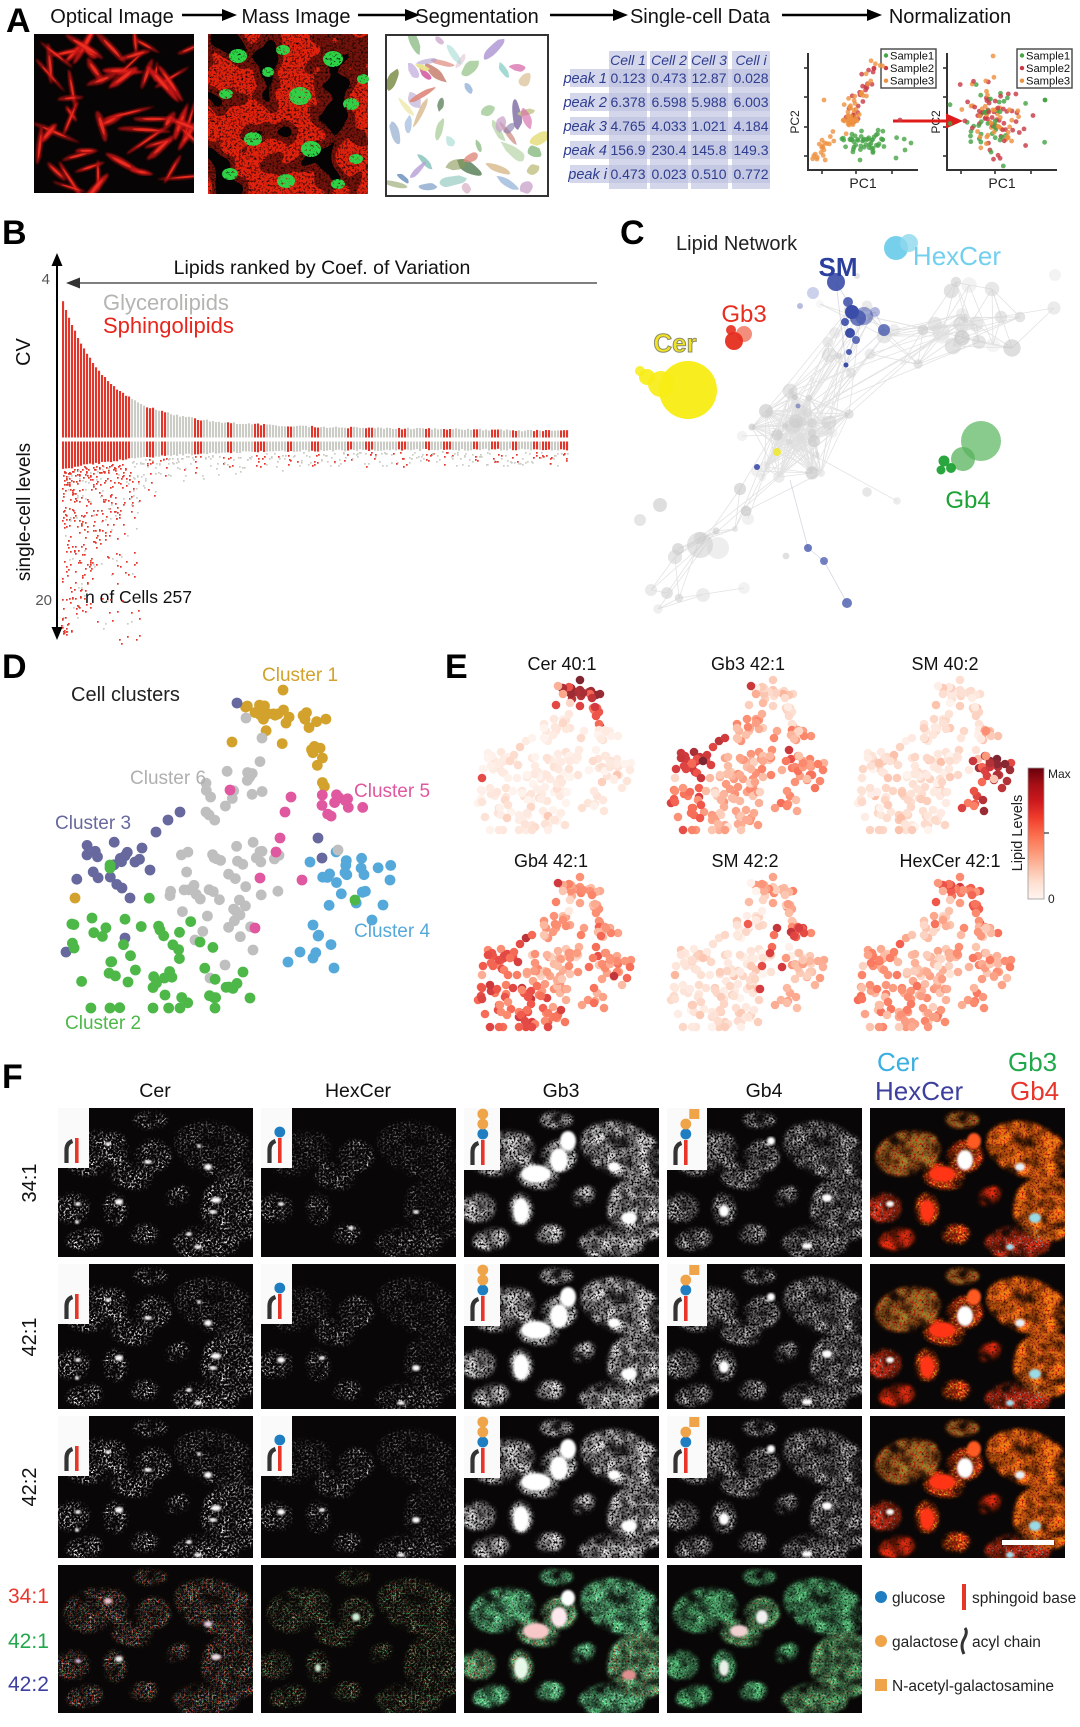 This screenshot has height=1727, width=1080. I want to click on svg-text: CV, so click(24, 351).